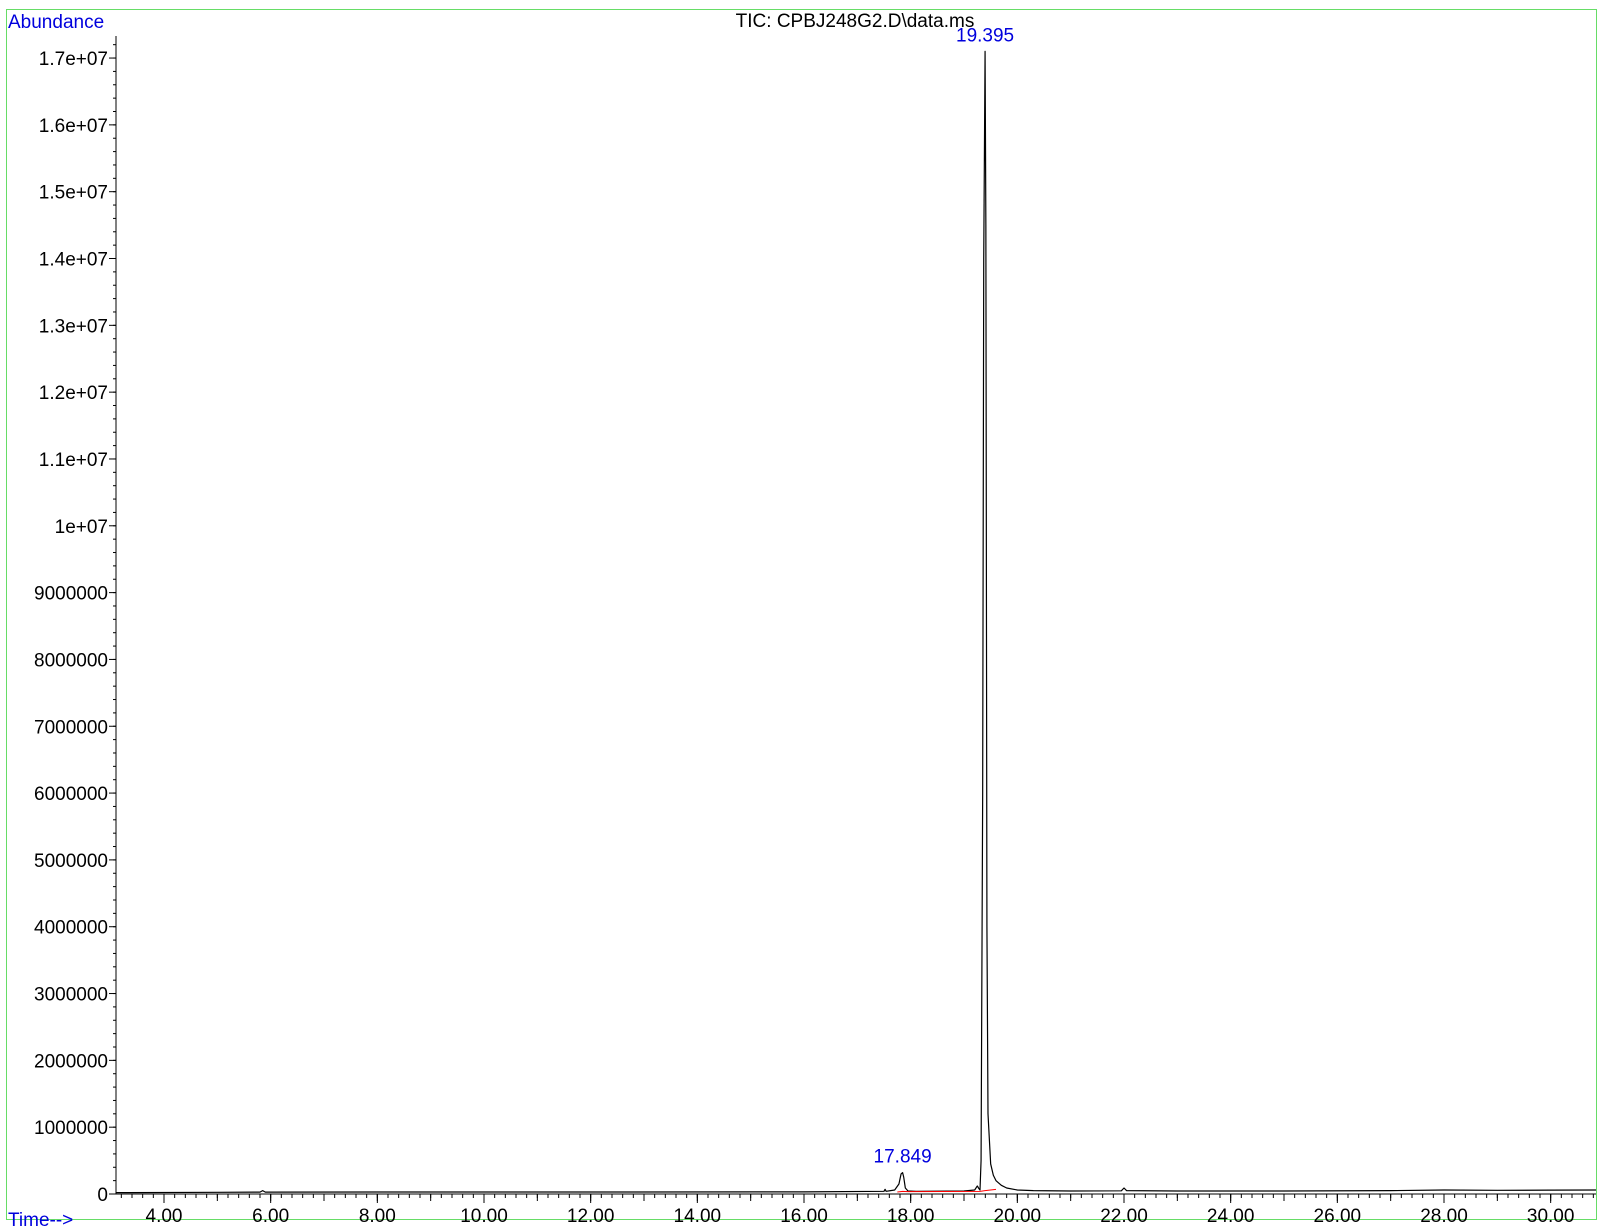 This screenshot has height=1230, width=1600. What do you see at coordinates (1124, 1216) in the screenshot?
I see `x-tick-label: 22.00` at bounding box center [1124, 1216].